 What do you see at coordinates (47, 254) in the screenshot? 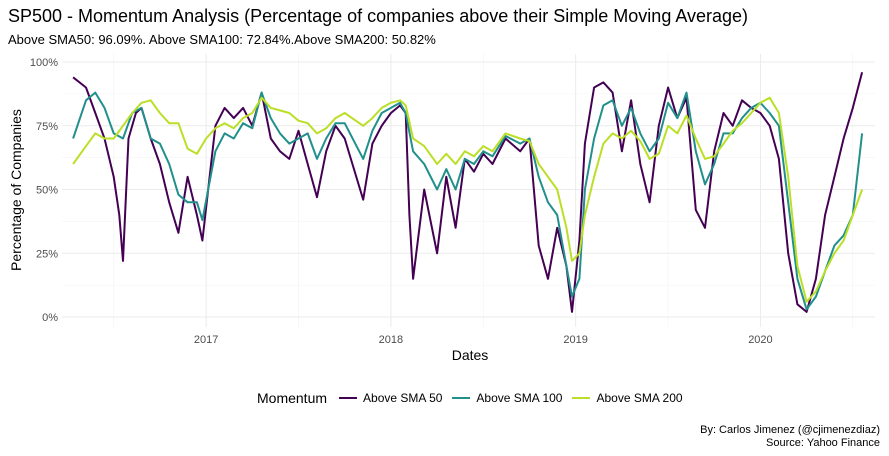
I see `y-tick-label: 25%` at bounding box center [47, 254].